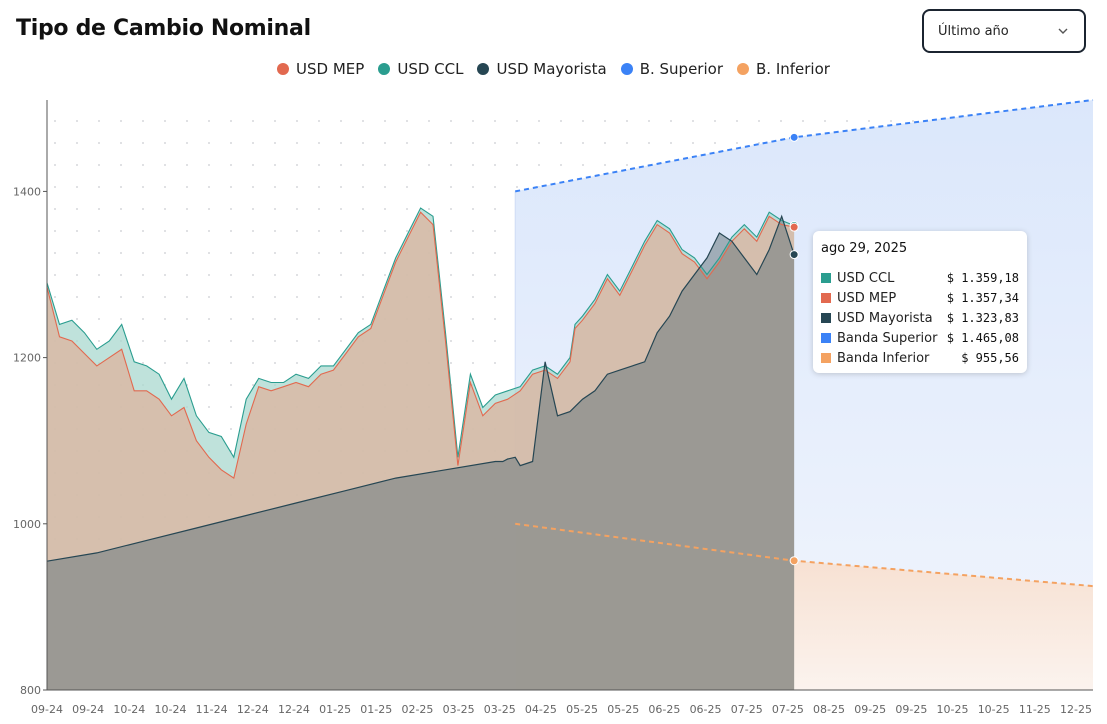 This screenshot has width=1107, height=724. Describe the element at coordinates (212, 709) in the screenshot. I see `x-tick-label: 11-24` at that location.